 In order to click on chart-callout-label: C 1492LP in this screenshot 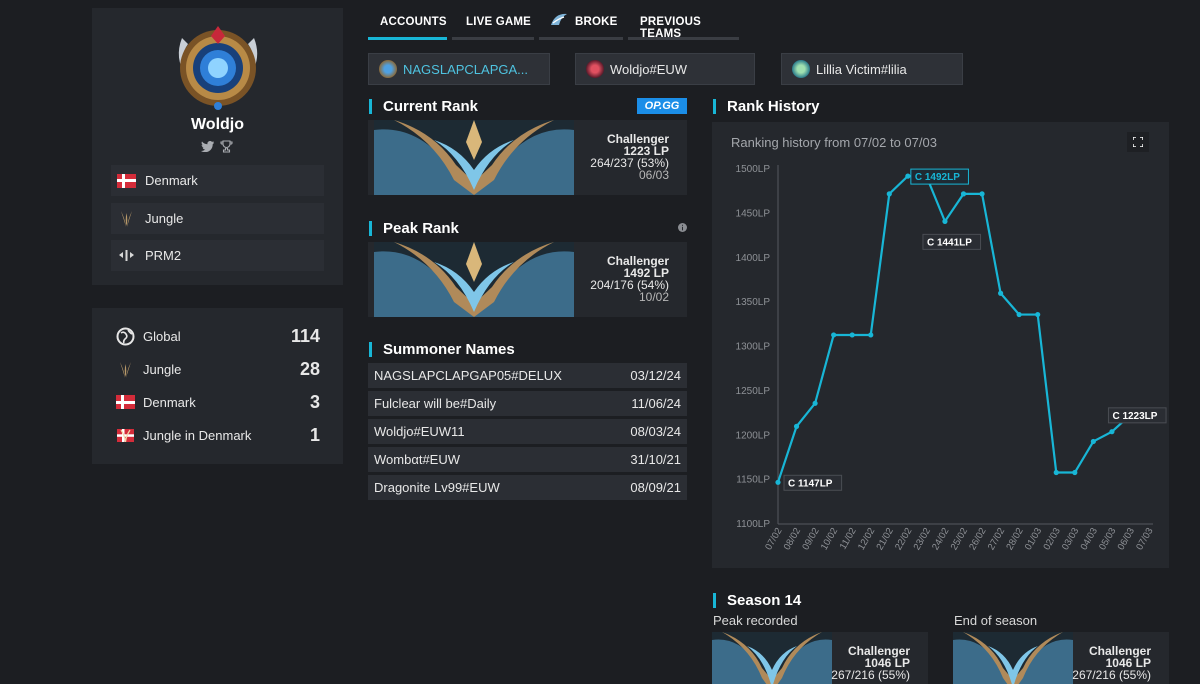, I will do `click(937, 177)`.